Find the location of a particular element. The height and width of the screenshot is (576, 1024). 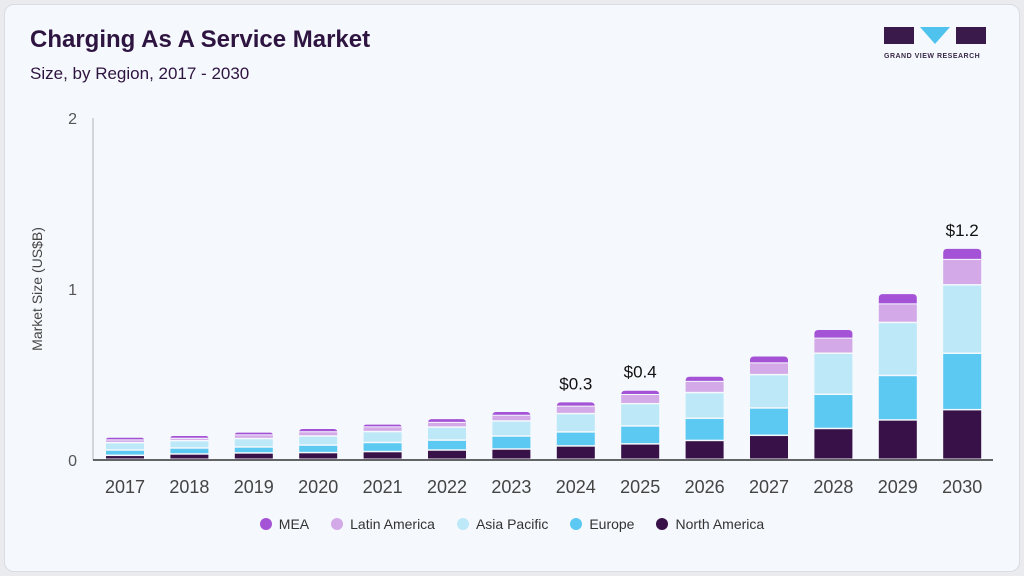

logo-text: GRAND VIEW RESEARCH is located at coordinates (932, 56).